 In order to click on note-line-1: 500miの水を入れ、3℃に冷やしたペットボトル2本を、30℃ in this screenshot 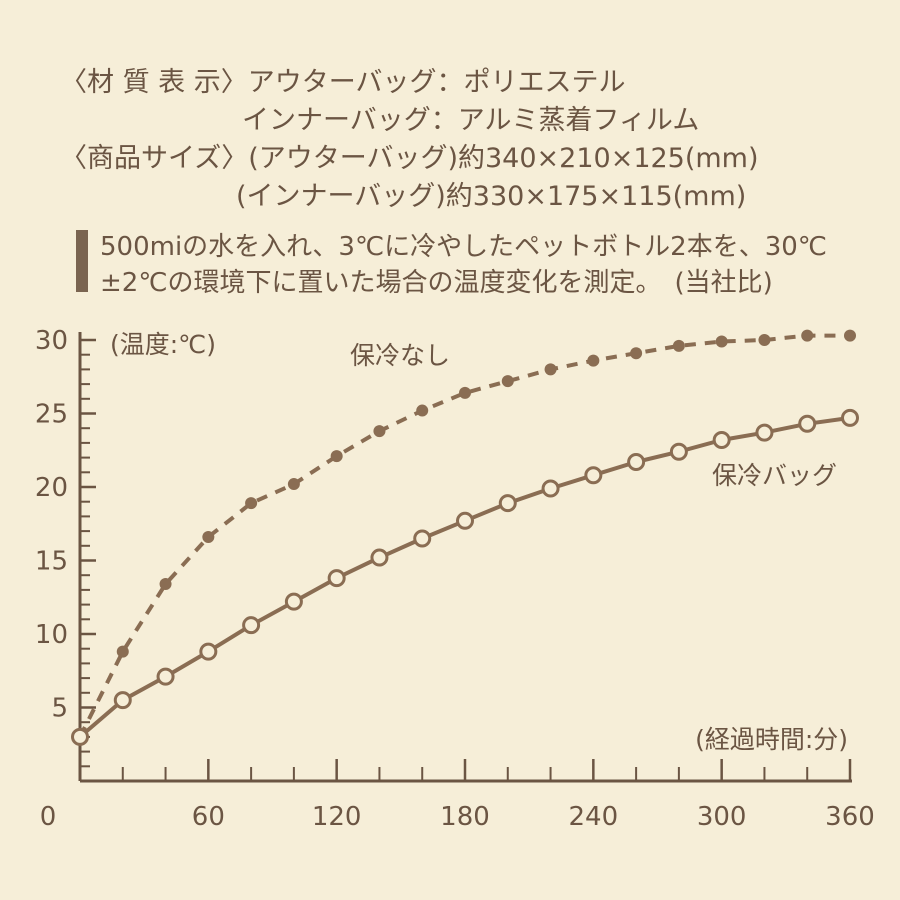, I will do `click(464, 247)`.